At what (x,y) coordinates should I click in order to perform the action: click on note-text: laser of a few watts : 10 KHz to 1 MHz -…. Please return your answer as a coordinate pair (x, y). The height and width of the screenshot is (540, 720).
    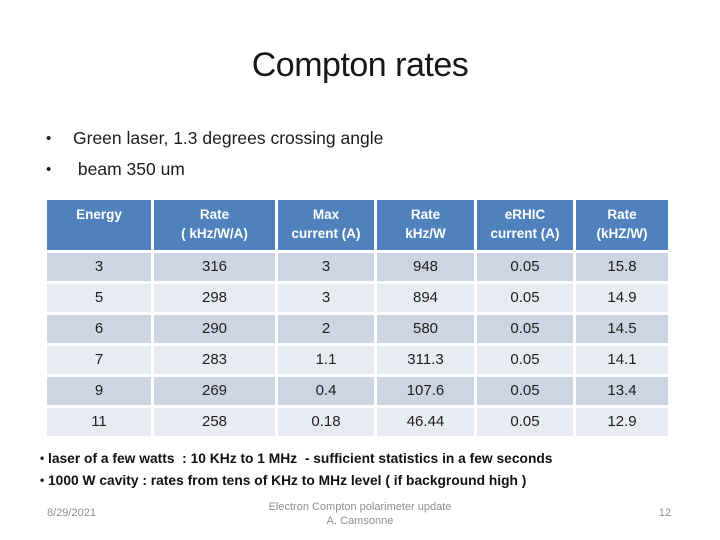
    Looking at the image, I should click on (300, 458).